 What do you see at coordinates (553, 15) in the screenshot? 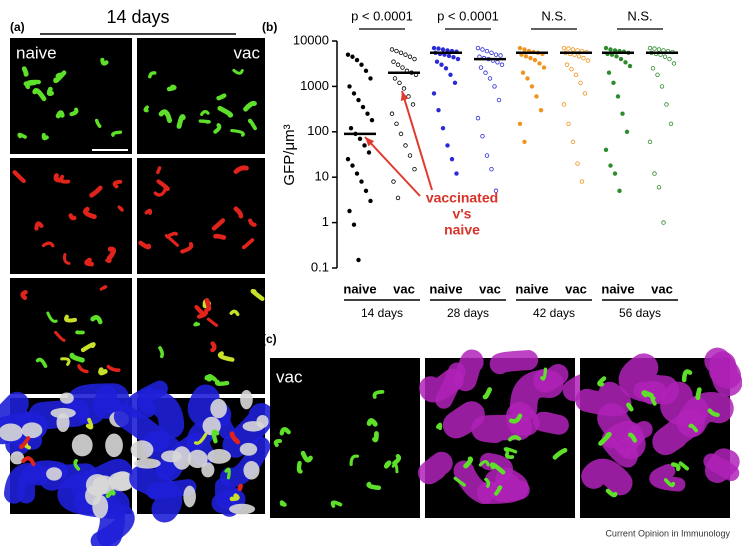
I see `comparison-label: N.S.` at bounding box center [553, 15].